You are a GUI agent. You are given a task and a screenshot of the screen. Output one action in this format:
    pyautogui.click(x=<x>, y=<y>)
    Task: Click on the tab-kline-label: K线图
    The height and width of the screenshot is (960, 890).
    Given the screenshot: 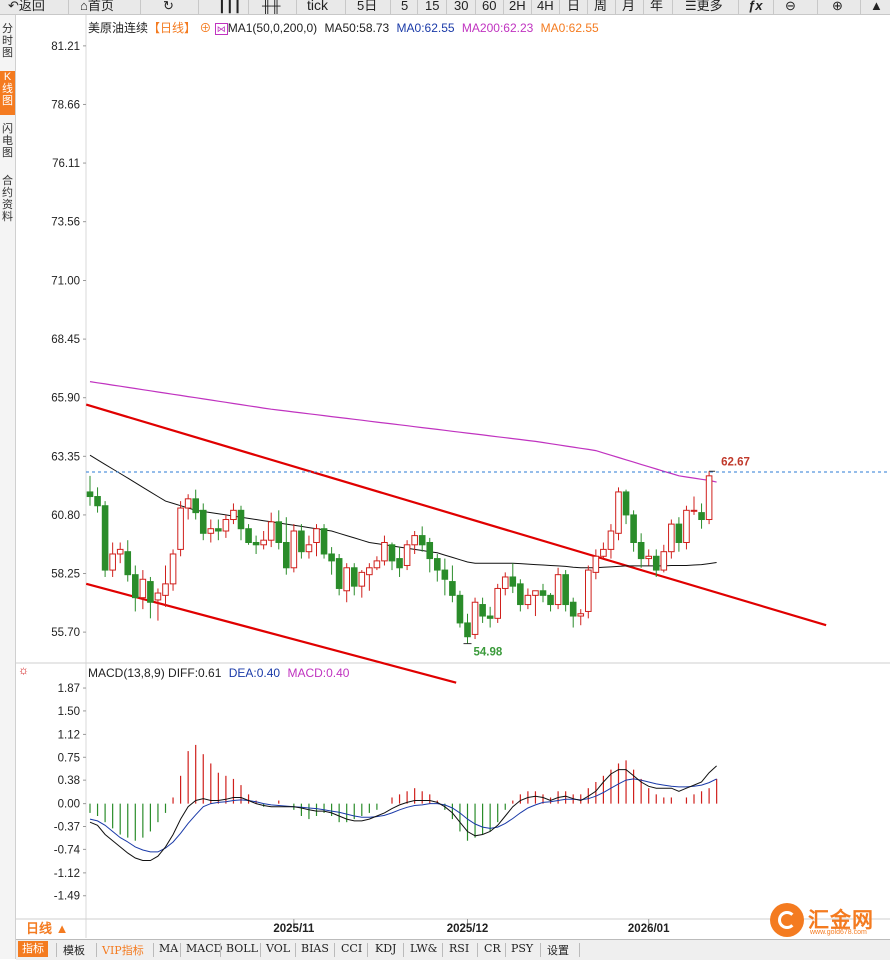 What is the action you would take?
    pyautogui.click(x=7, y=89)
    